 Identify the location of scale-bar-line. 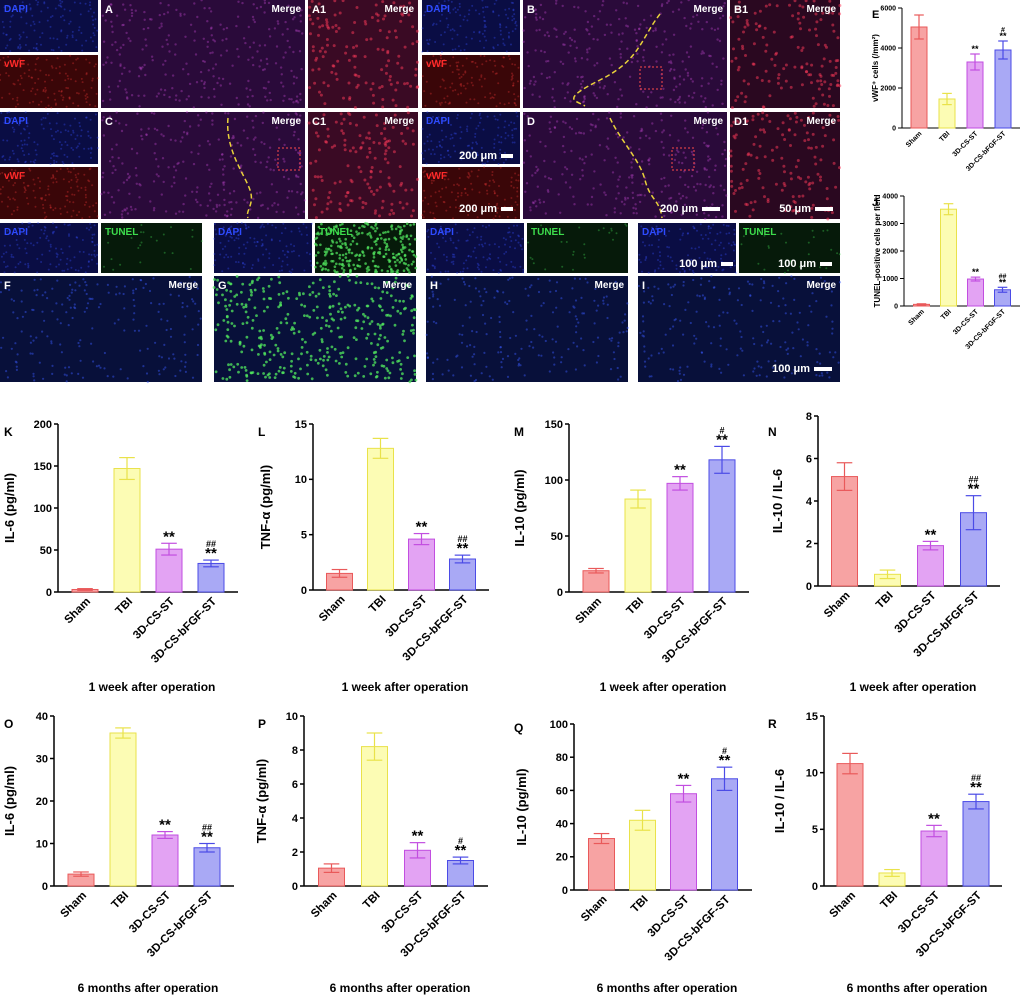
(727, 264).